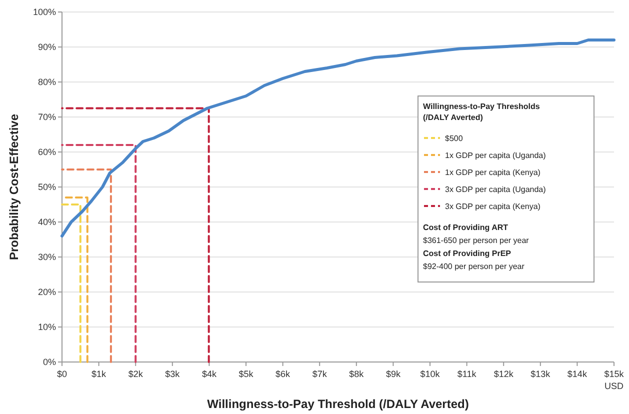  What do you see at coordinates (504, 374) in the screenshot?
I see `x-tick-label: $12k` at bounding box center [504, 374].